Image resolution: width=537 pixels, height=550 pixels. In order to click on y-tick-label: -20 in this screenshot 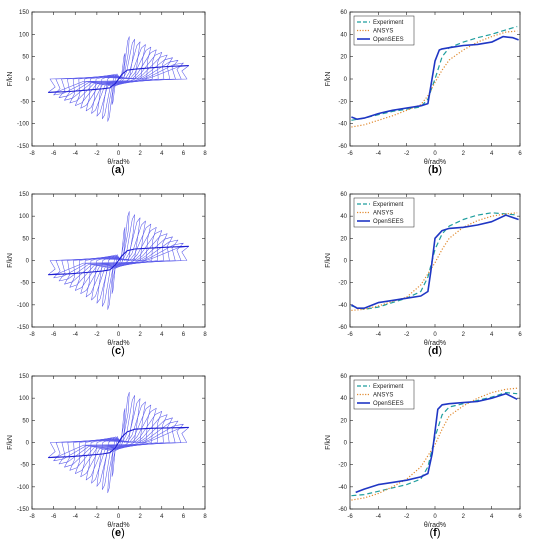, I will do `click(342, 284)`.